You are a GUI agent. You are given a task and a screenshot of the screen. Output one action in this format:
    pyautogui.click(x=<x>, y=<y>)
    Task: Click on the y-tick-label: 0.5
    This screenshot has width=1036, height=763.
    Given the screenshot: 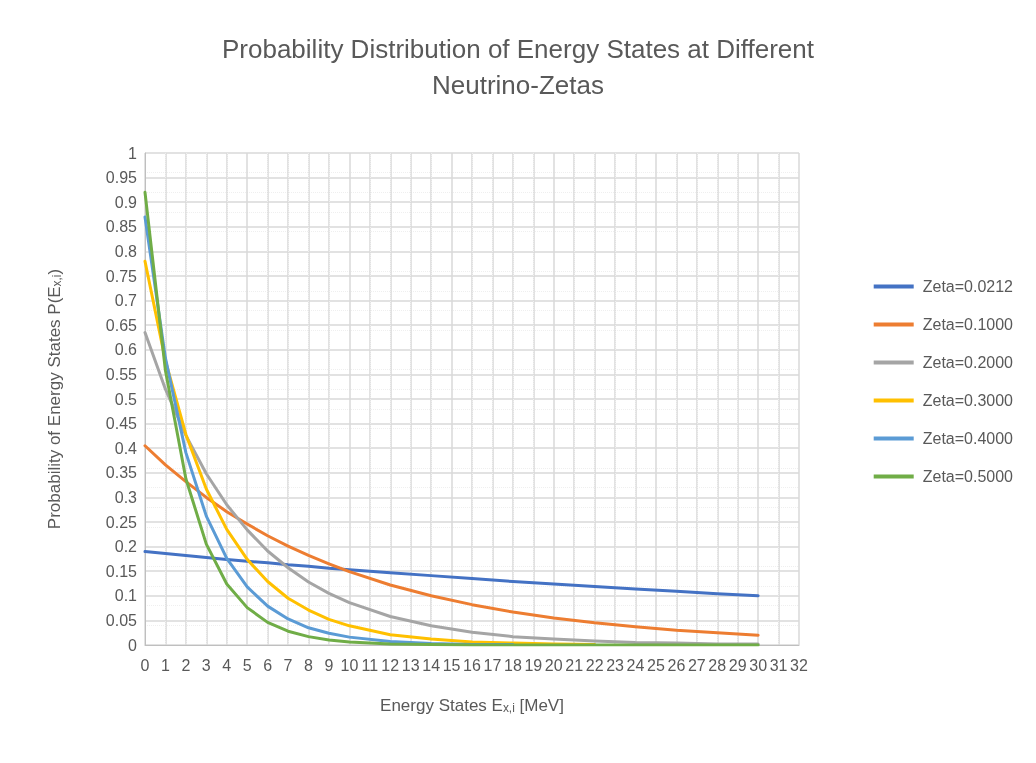 What is the action you would take?
    pyautogui.click(x=126, y=399)
    